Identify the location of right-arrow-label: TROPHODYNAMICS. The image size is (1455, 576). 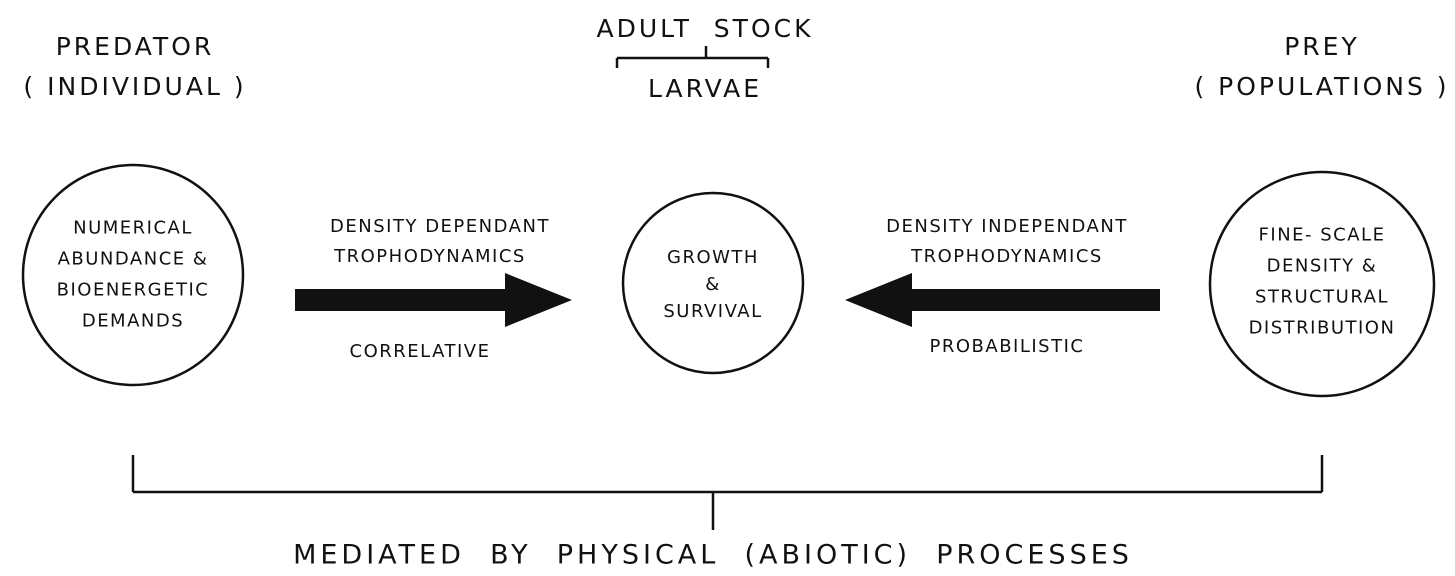
(1006, 256).